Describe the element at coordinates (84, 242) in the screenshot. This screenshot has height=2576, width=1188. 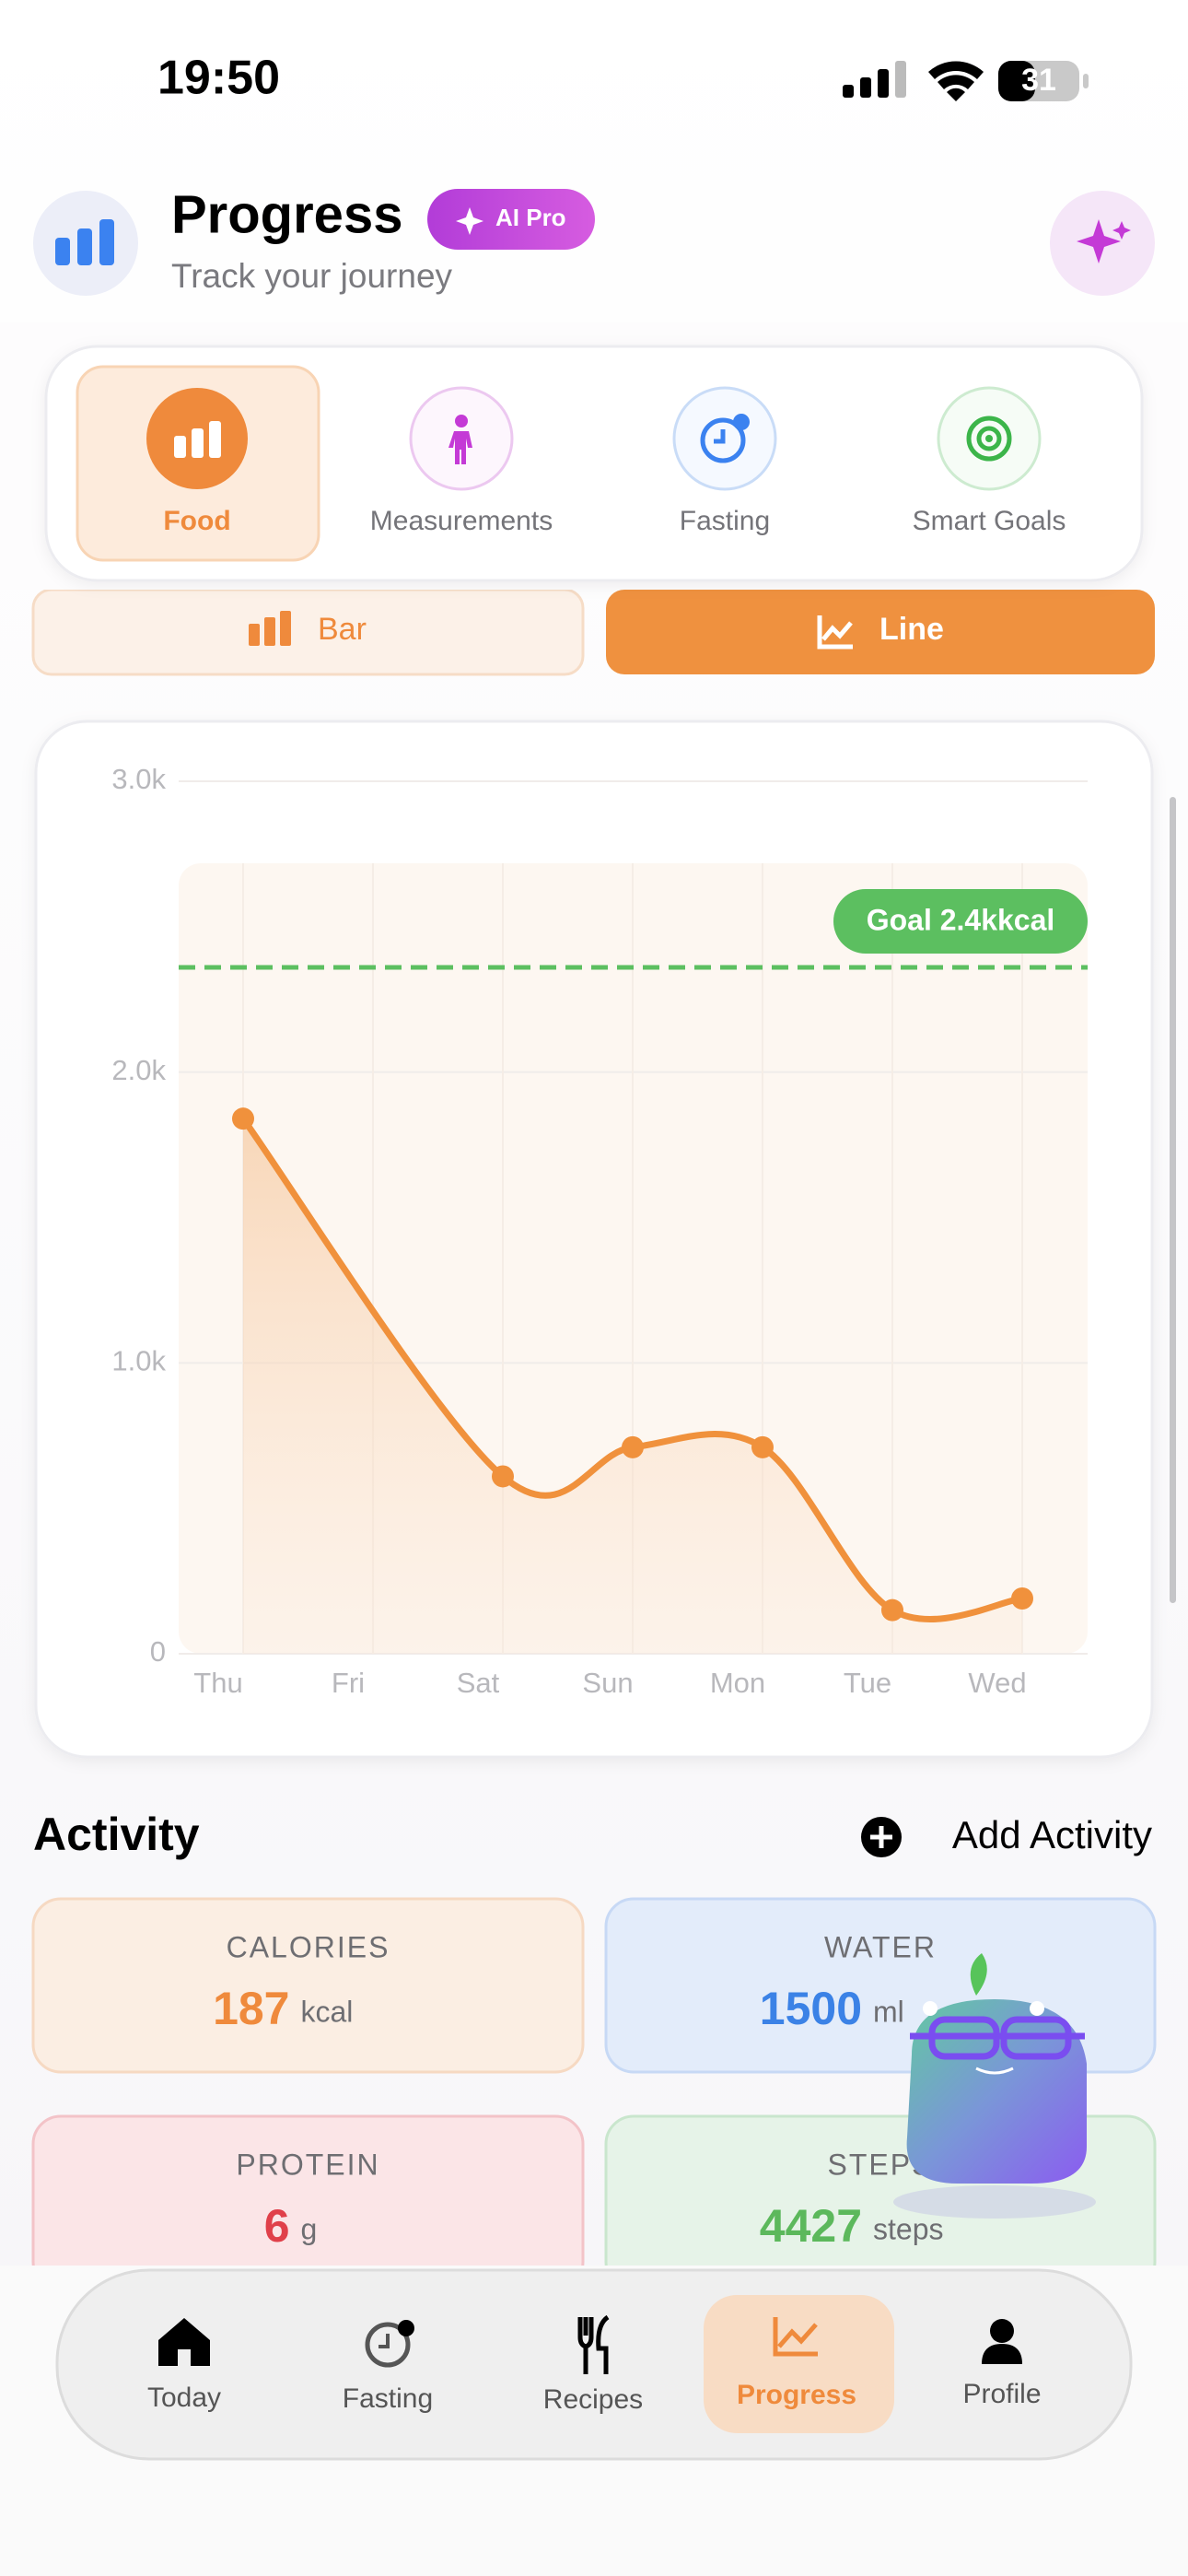
I see `header-icon-bars` at that location.